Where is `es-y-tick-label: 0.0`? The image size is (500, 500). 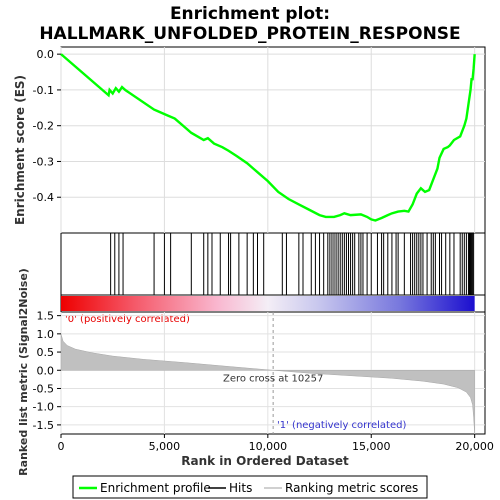 es-y-tick-label: 0.0 is located at coordinates (46, 54).